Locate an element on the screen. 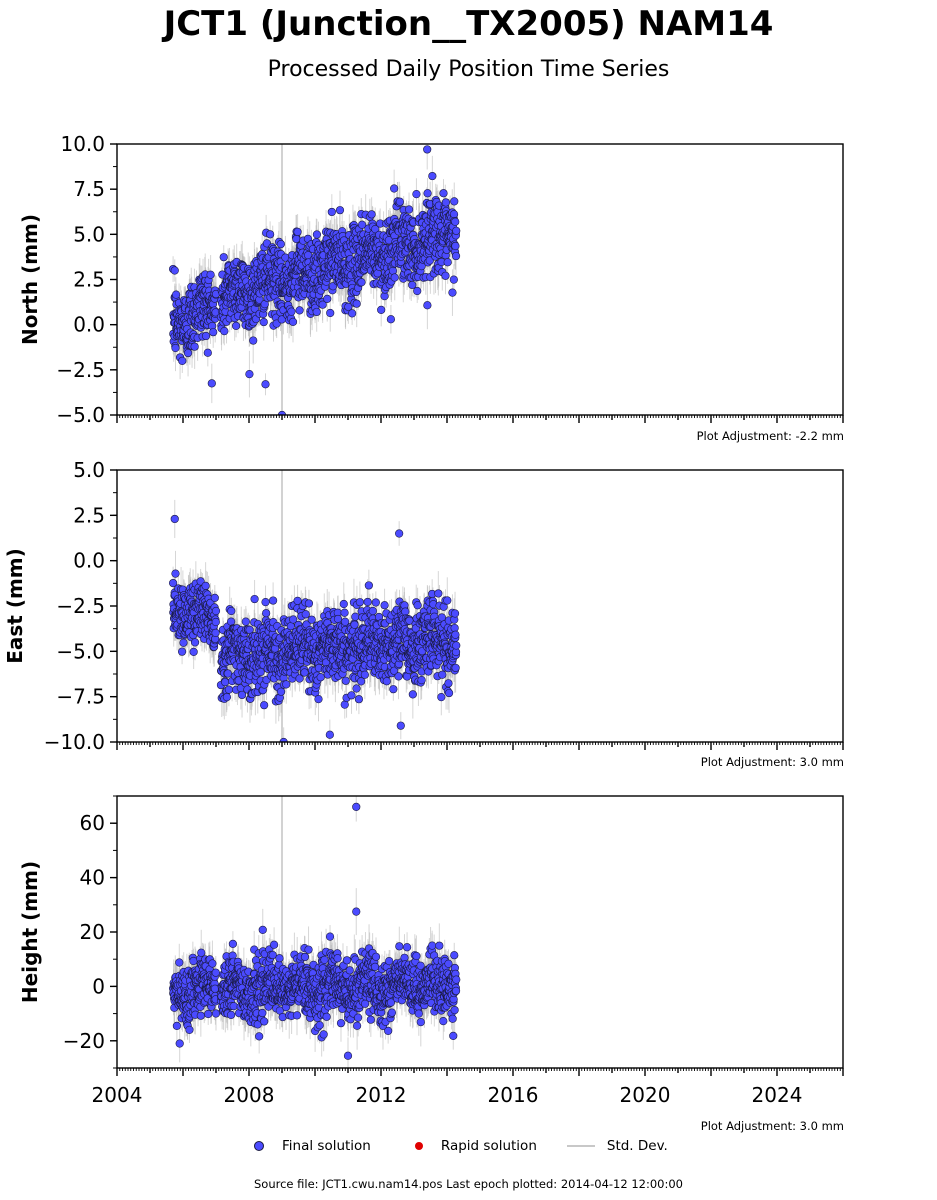 The image size is (937, 1200). y-tick-label: 7.5 is located at coordinates (89, 189).